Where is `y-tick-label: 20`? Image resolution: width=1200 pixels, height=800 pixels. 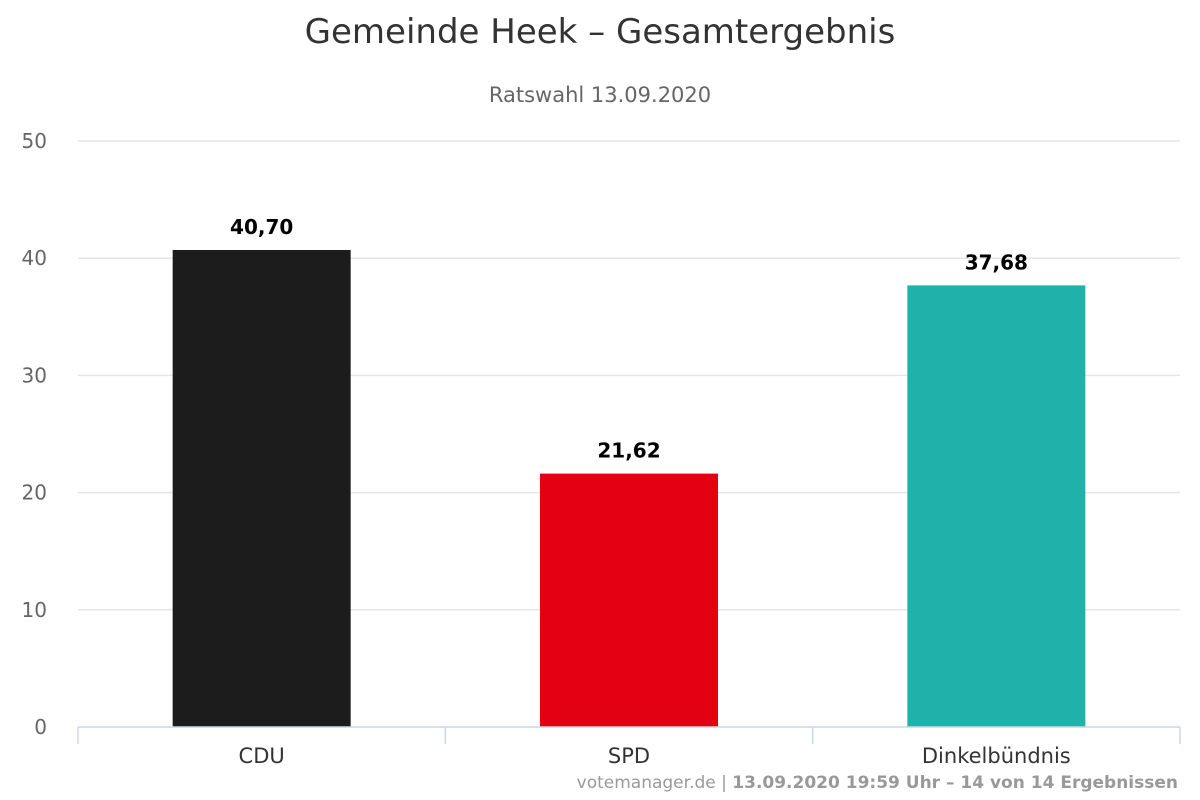
y-tick-label: 20 is located at coordinates (34, 493).